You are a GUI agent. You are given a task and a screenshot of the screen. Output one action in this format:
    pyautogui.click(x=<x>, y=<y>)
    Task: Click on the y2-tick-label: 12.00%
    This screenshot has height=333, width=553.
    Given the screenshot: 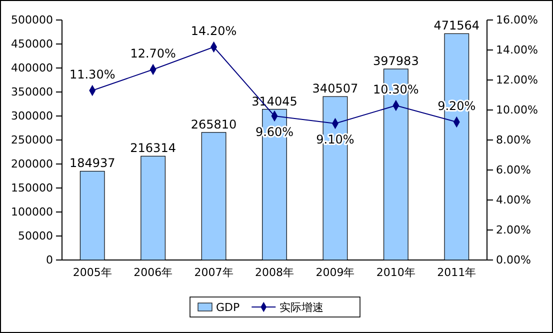 What is the action you would take?
    pyautogui.click(x=517, y=80)
    